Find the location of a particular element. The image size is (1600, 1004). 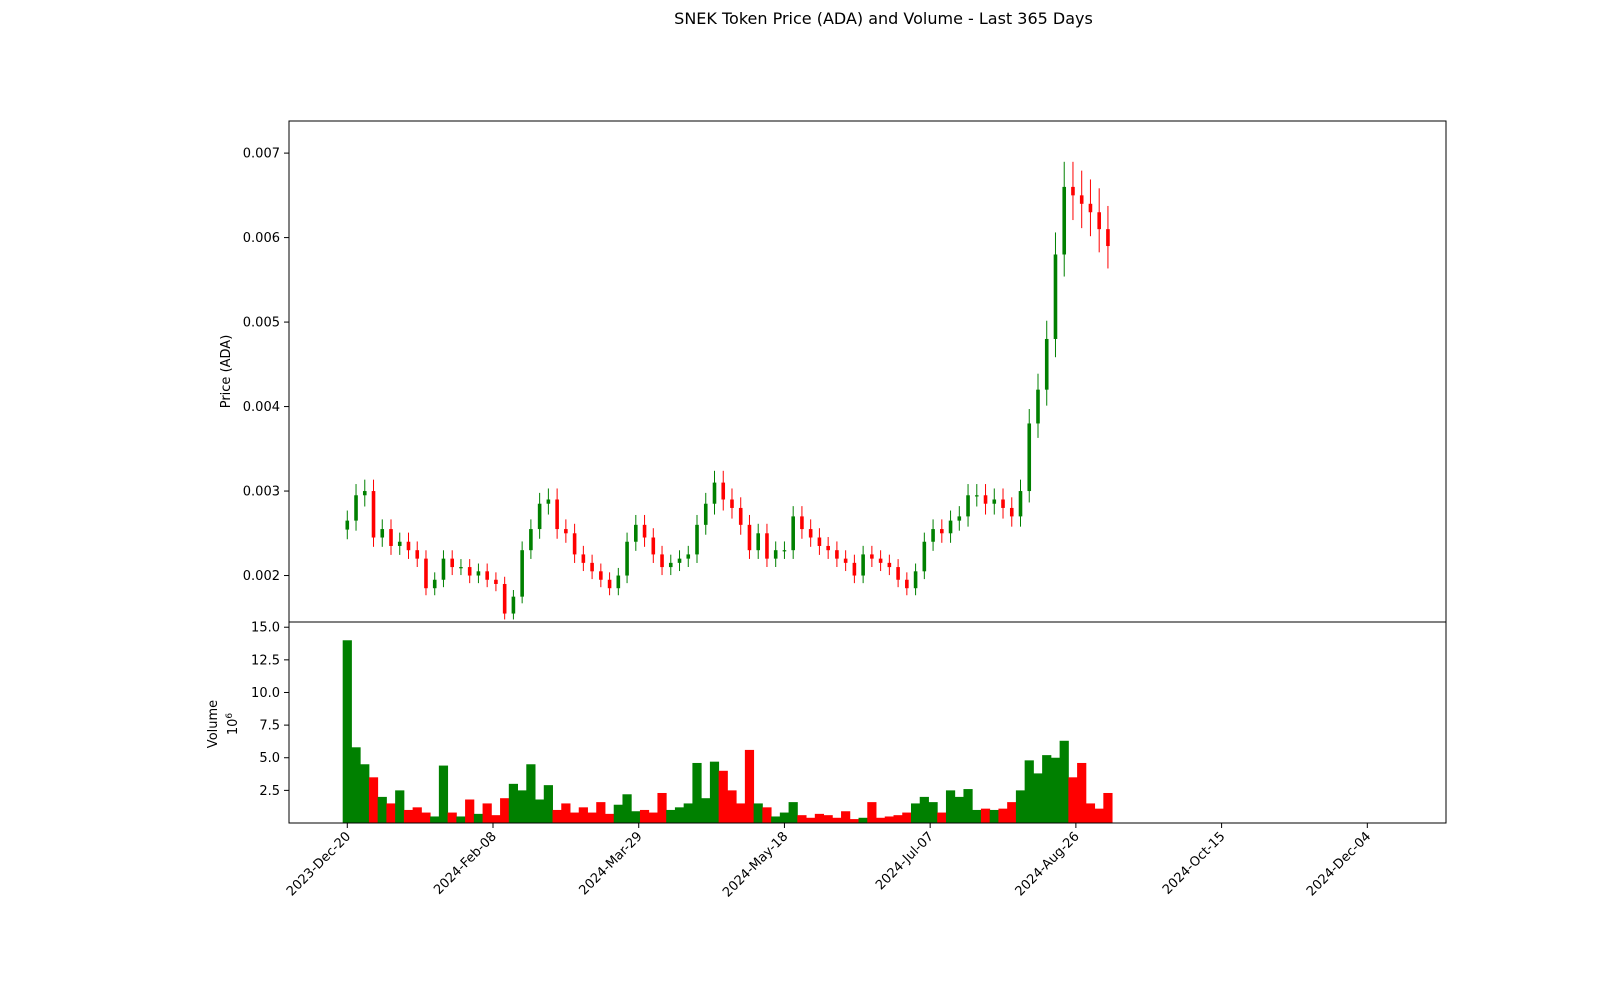

price-tick-label: 0.004 is located at coordinates (261, 407).